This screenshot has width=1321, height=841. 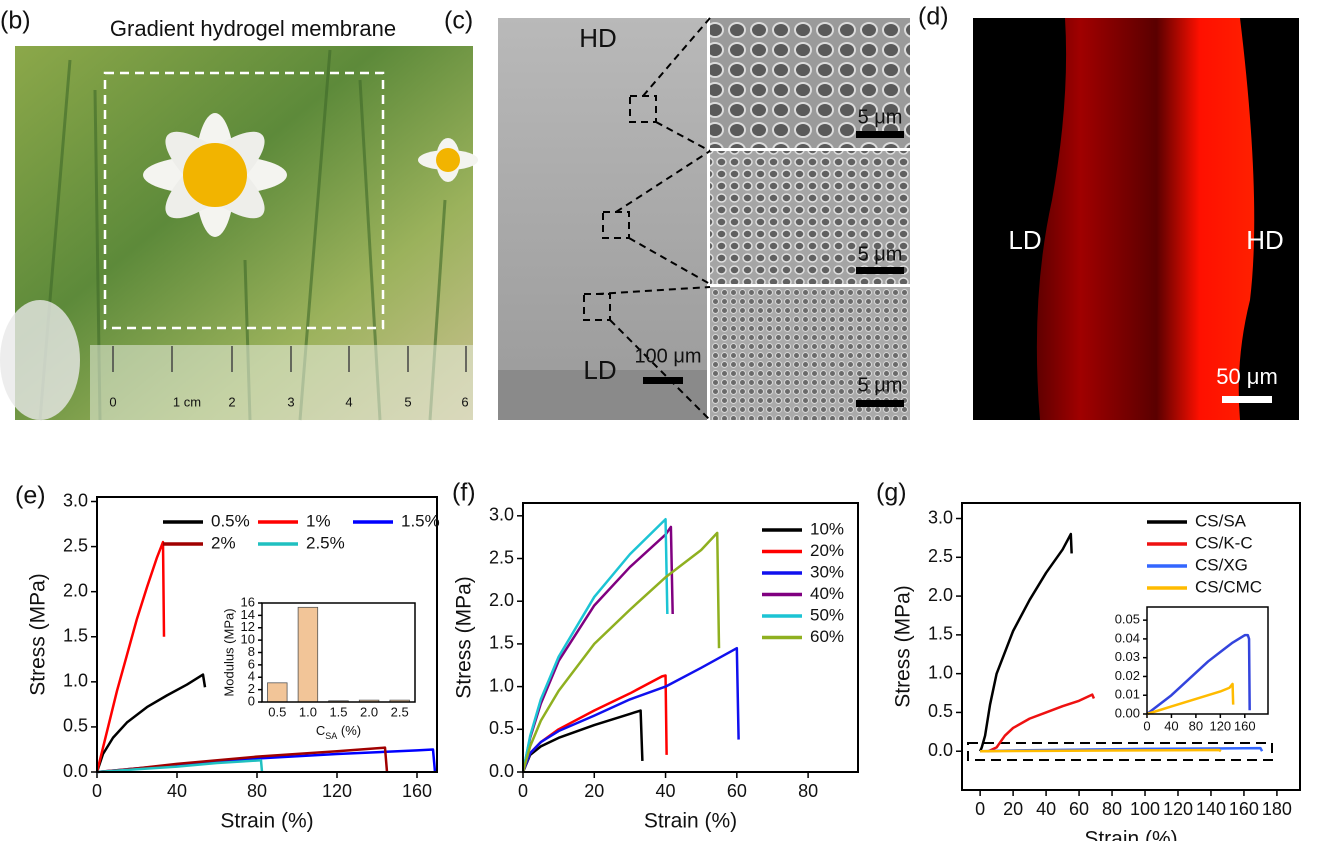 I want to click on y-tick-label: 0.04, so click(x=1127, y=637).